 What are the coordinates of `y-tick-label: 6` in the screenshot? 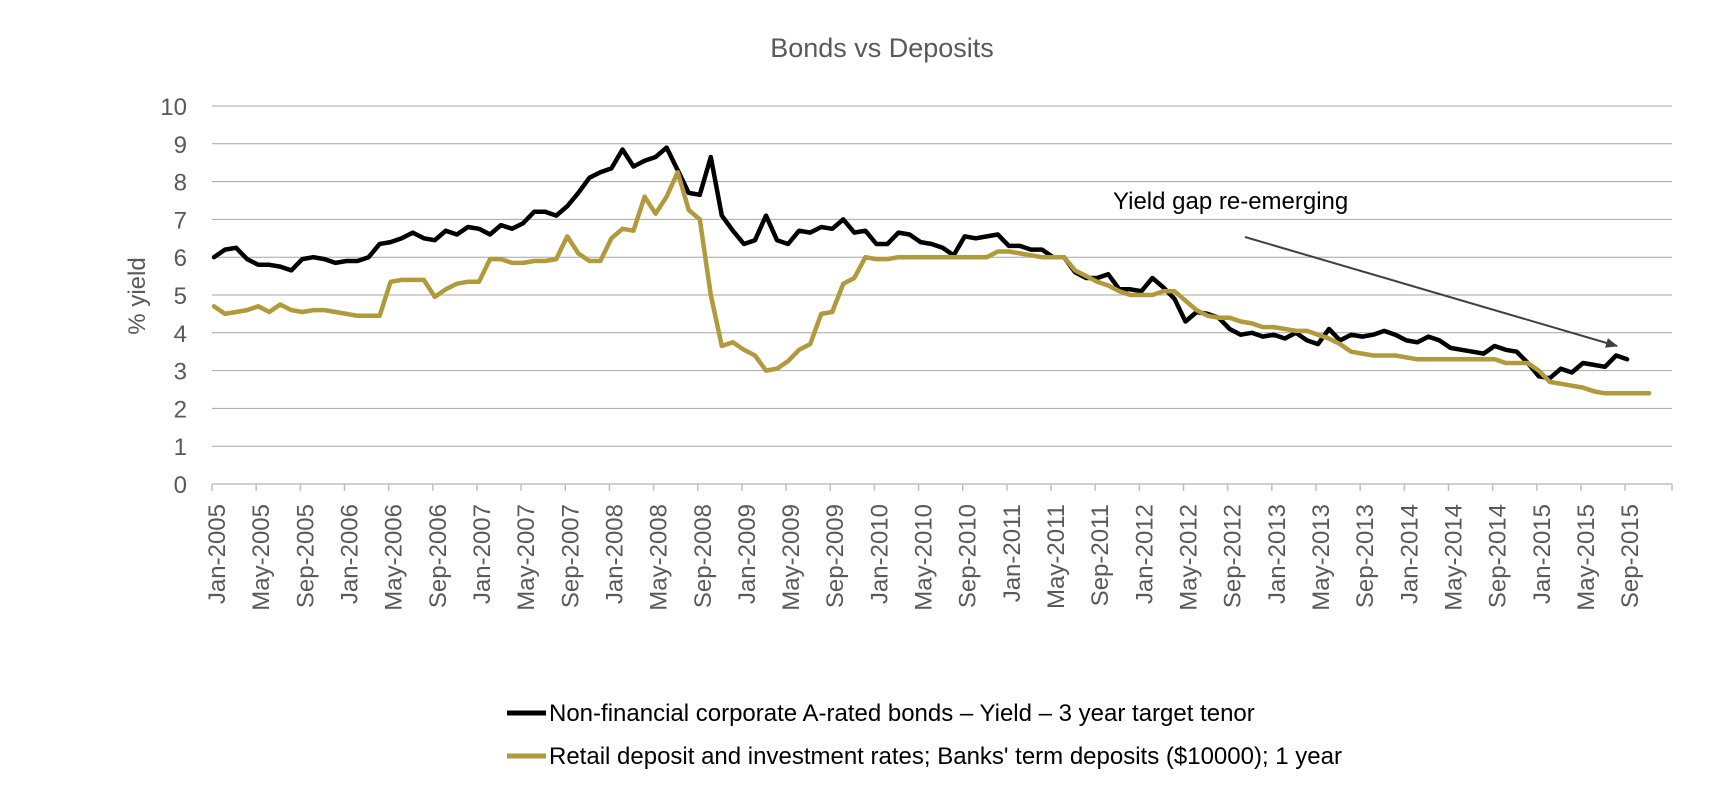 It's located at (180, 258).